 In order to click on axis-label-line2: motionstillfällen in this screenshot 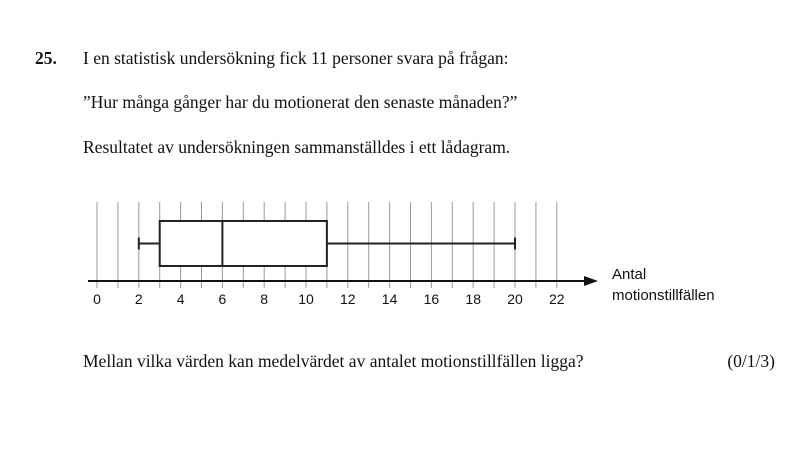, I will do `click(663, 295)`.